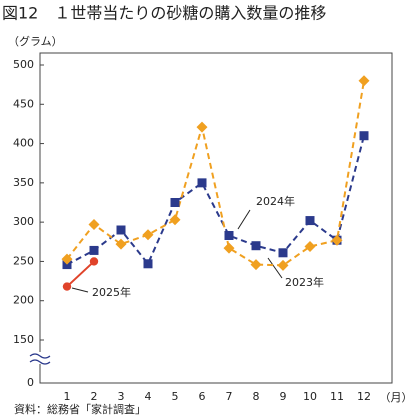  What do you see at coordinates (23, 64) in the screenshot?
I see `y-tick-label: 500` at bounding box center [23, 64].